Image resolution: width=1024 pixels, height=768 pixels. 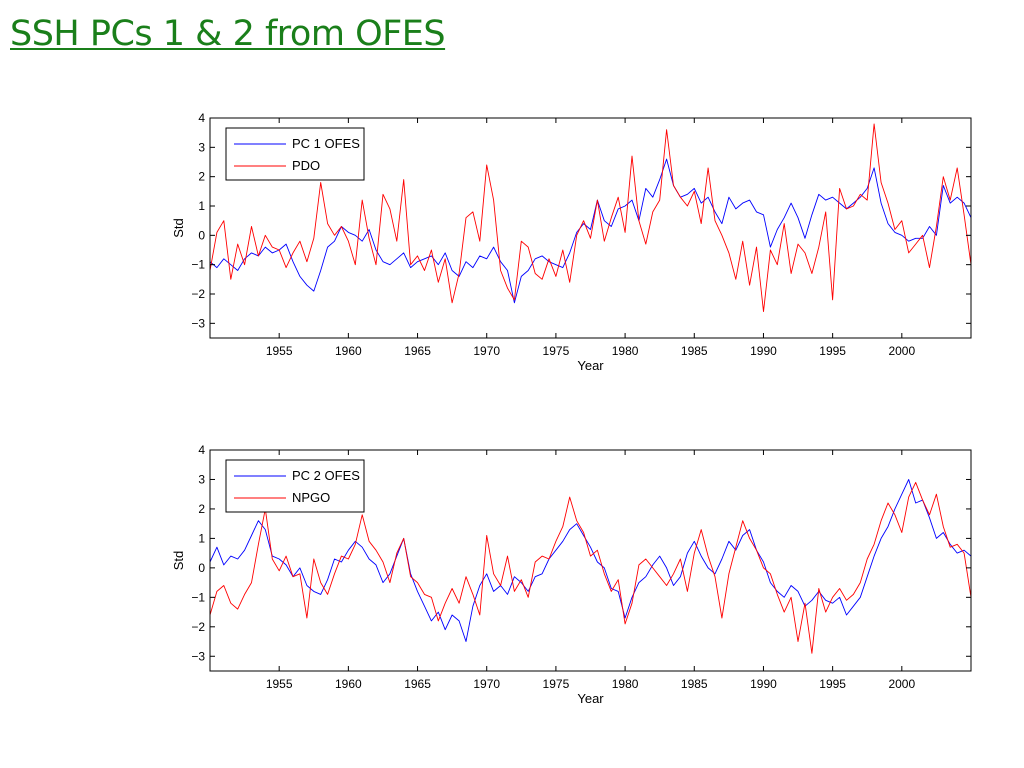 What do you see at coordinates (201, 509) in the screenshot?
I see `chart2-ytick-label: 2` at bounding box center [201, 509].